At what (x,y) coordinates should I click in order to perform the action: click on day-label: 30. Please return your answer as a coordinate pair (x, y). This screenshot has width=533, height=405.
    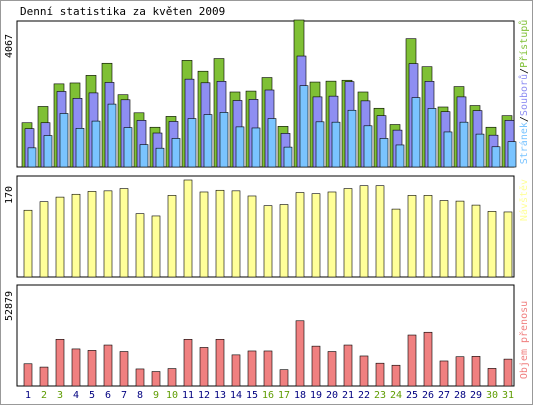
    Looking at the image, I should click on (492, 395).